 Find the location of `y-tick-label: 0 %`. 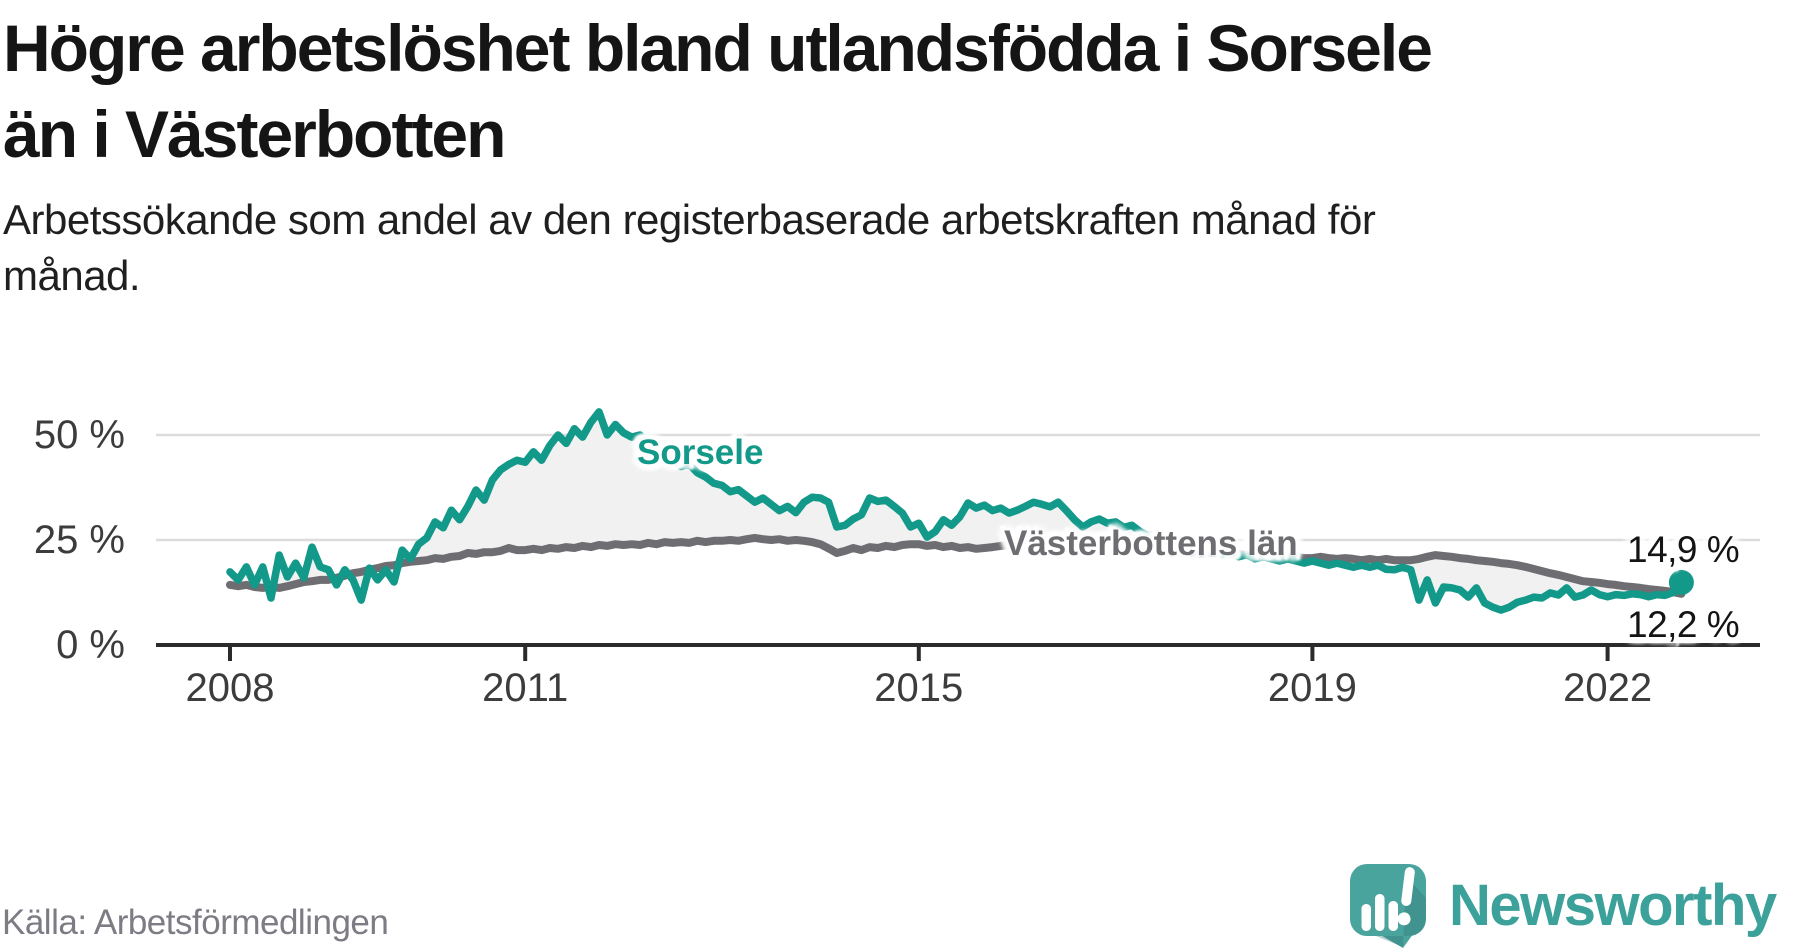

y-tick-label: 0 % is located at coordinates (90, 645).